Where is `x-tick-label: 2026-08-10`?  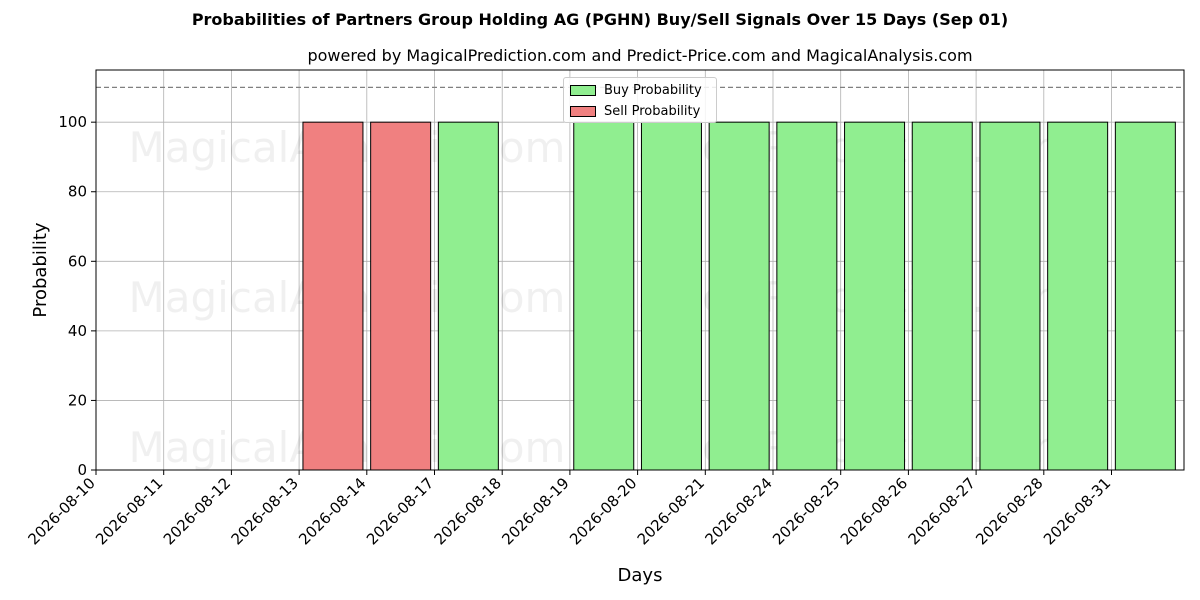
x-tick-label: 2026-08-10 is located at coordinates (61, 511).